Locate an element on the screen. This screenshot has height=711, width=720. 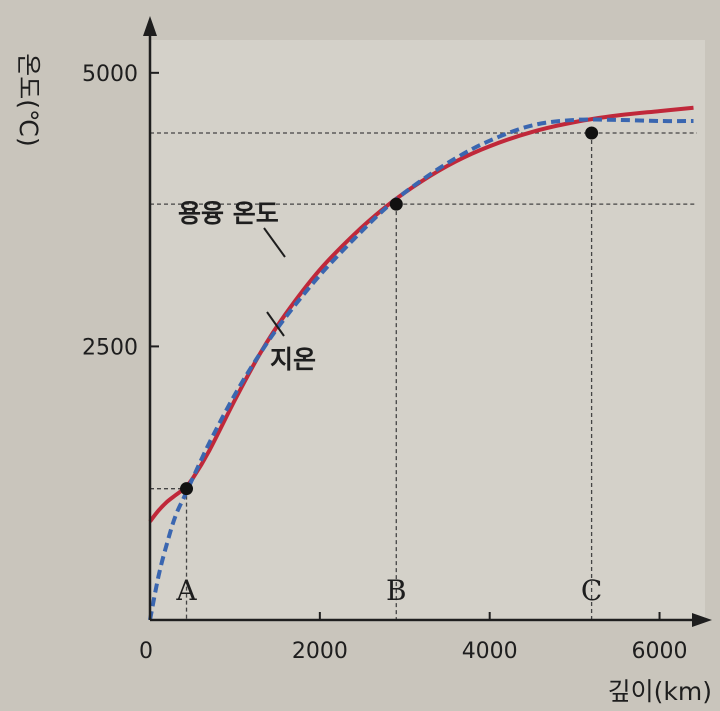
x-tick-label: 2000 is located at coordinates (320, 651).